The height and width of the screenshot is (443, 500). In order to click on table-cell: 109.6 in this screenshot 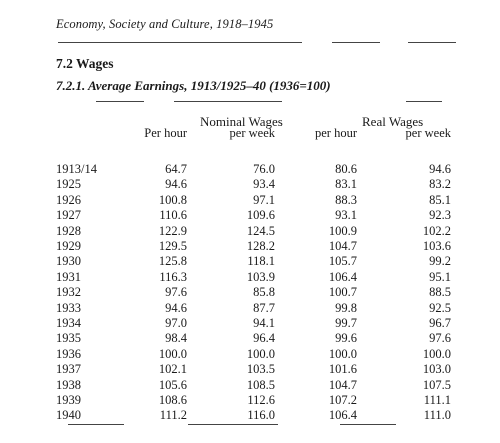, I will do `click(260, 215)`.